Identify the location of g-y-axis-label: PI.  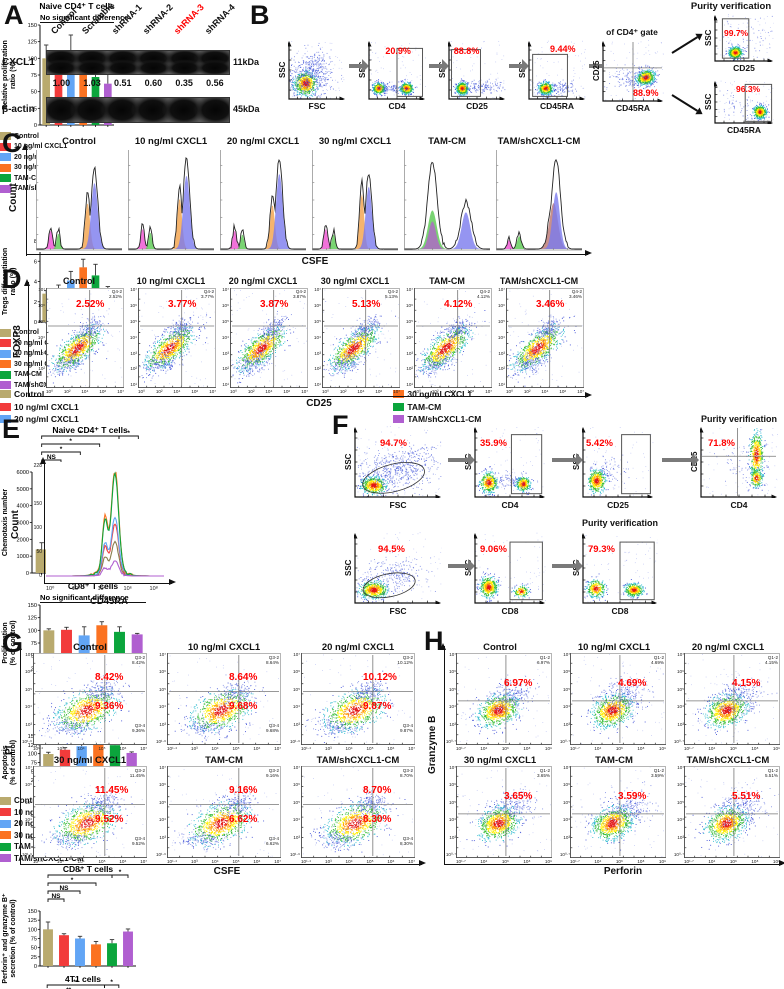
(9, 750).